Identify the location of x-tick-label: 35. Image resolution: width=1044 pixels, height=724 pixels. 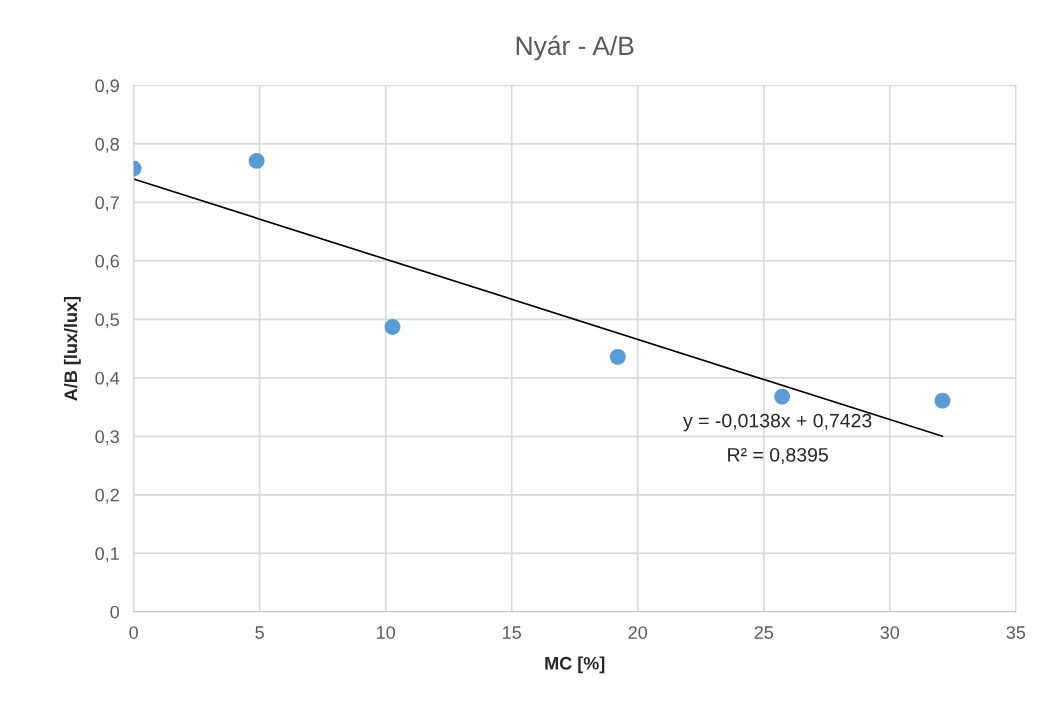
(1016, 632).